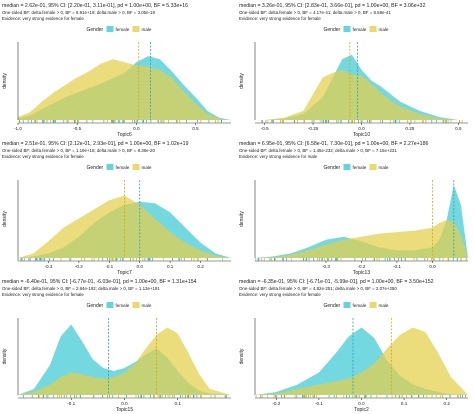  Describe the element at coordinates (409, 128) in the screenshot. I see `x-tick-label: 0.25` at that location.